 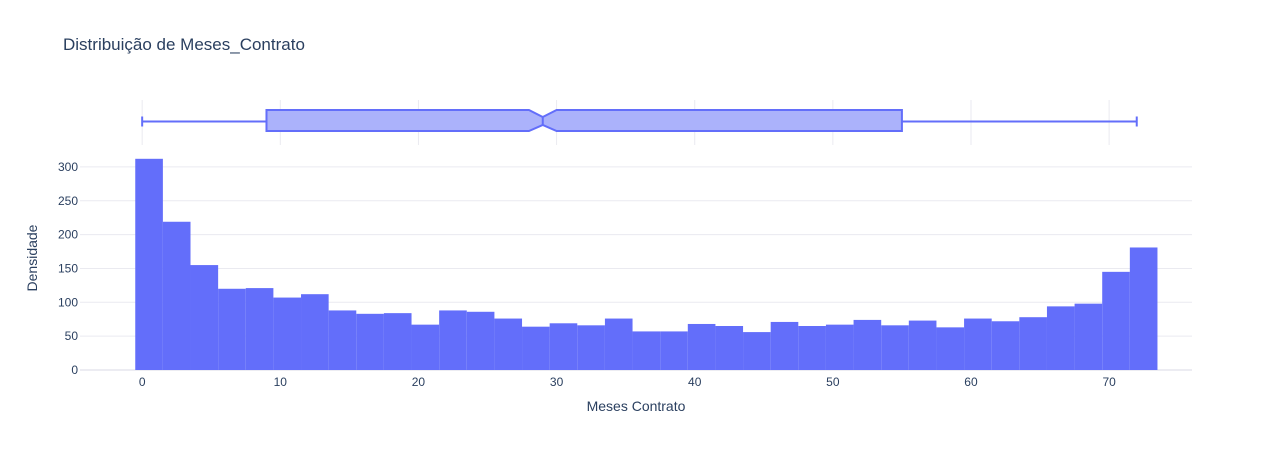 I want to click on x-tick-label: 70, so click(x=1109, y=382).